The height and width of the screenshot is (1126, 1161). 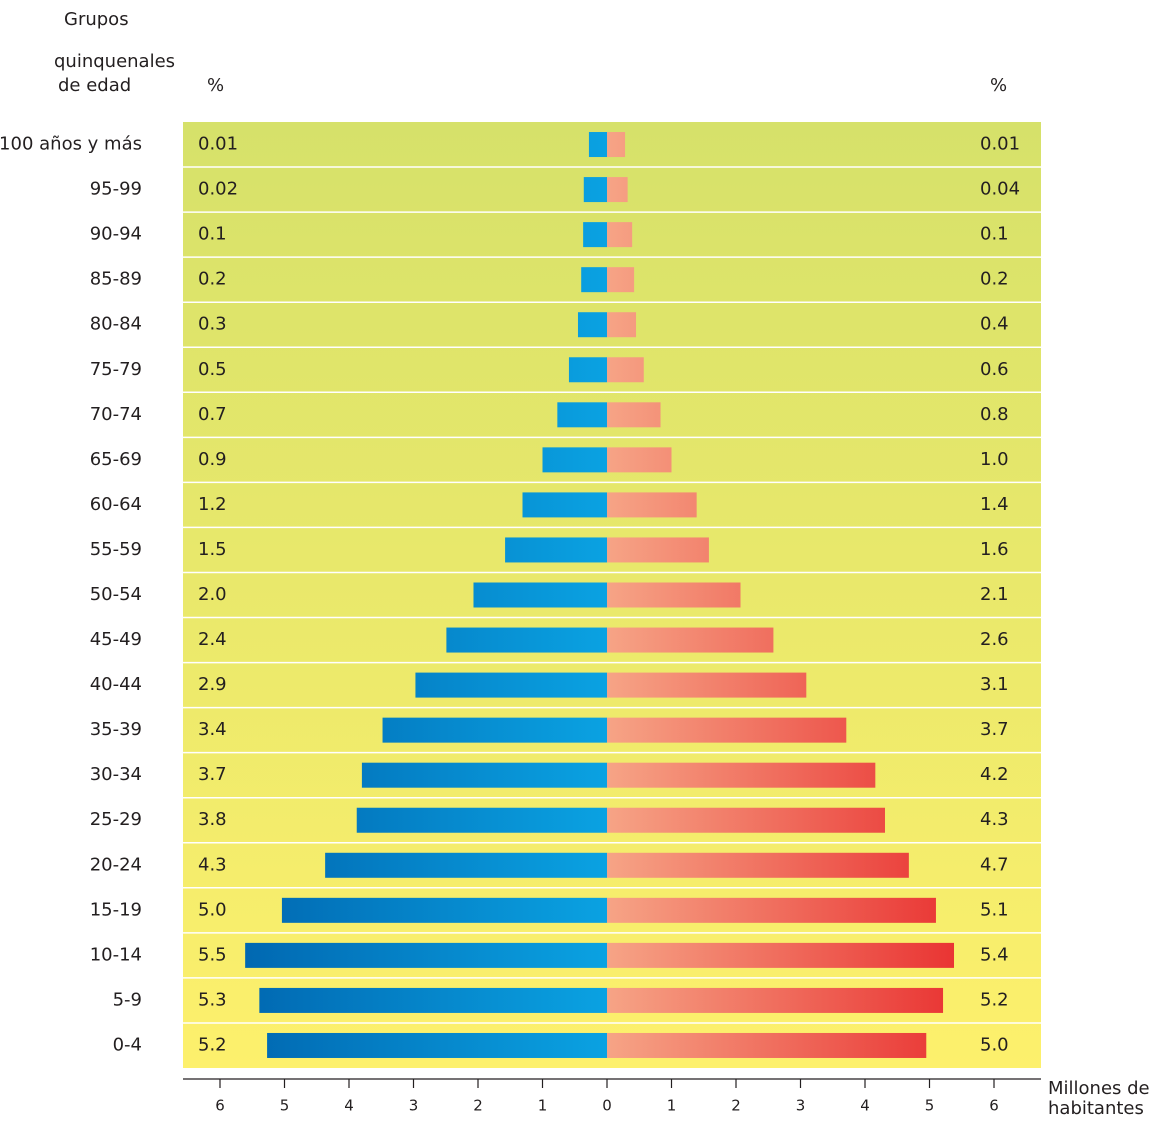 What do you see at coordinates (212, 324) in the screenshot?
I see `left-percent: 0.3` at bounding box center [212, 324].